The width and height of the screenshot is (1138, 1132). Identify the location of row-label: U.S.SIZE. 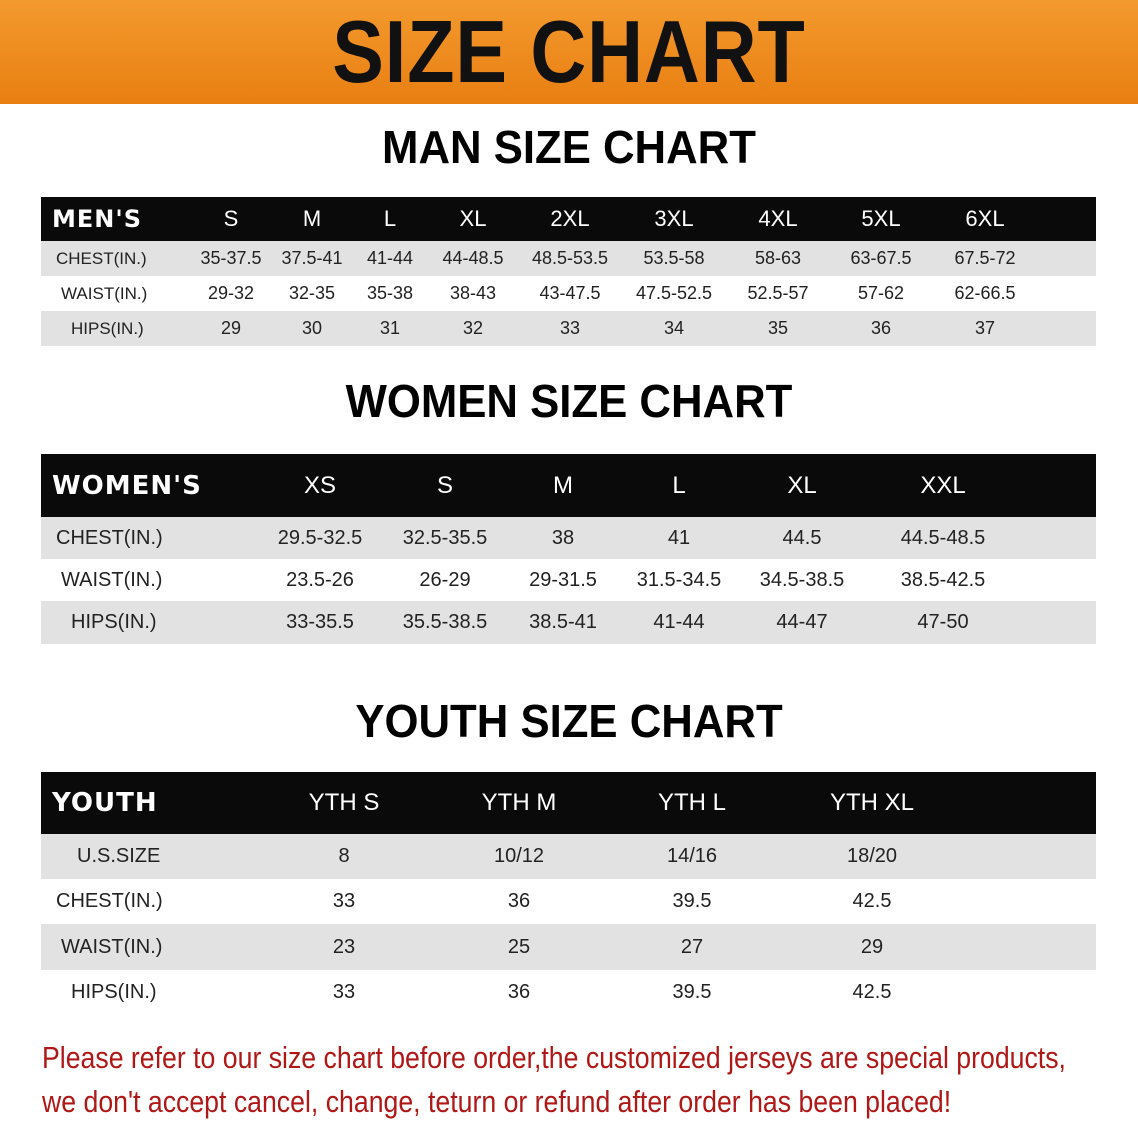
(119, 856).